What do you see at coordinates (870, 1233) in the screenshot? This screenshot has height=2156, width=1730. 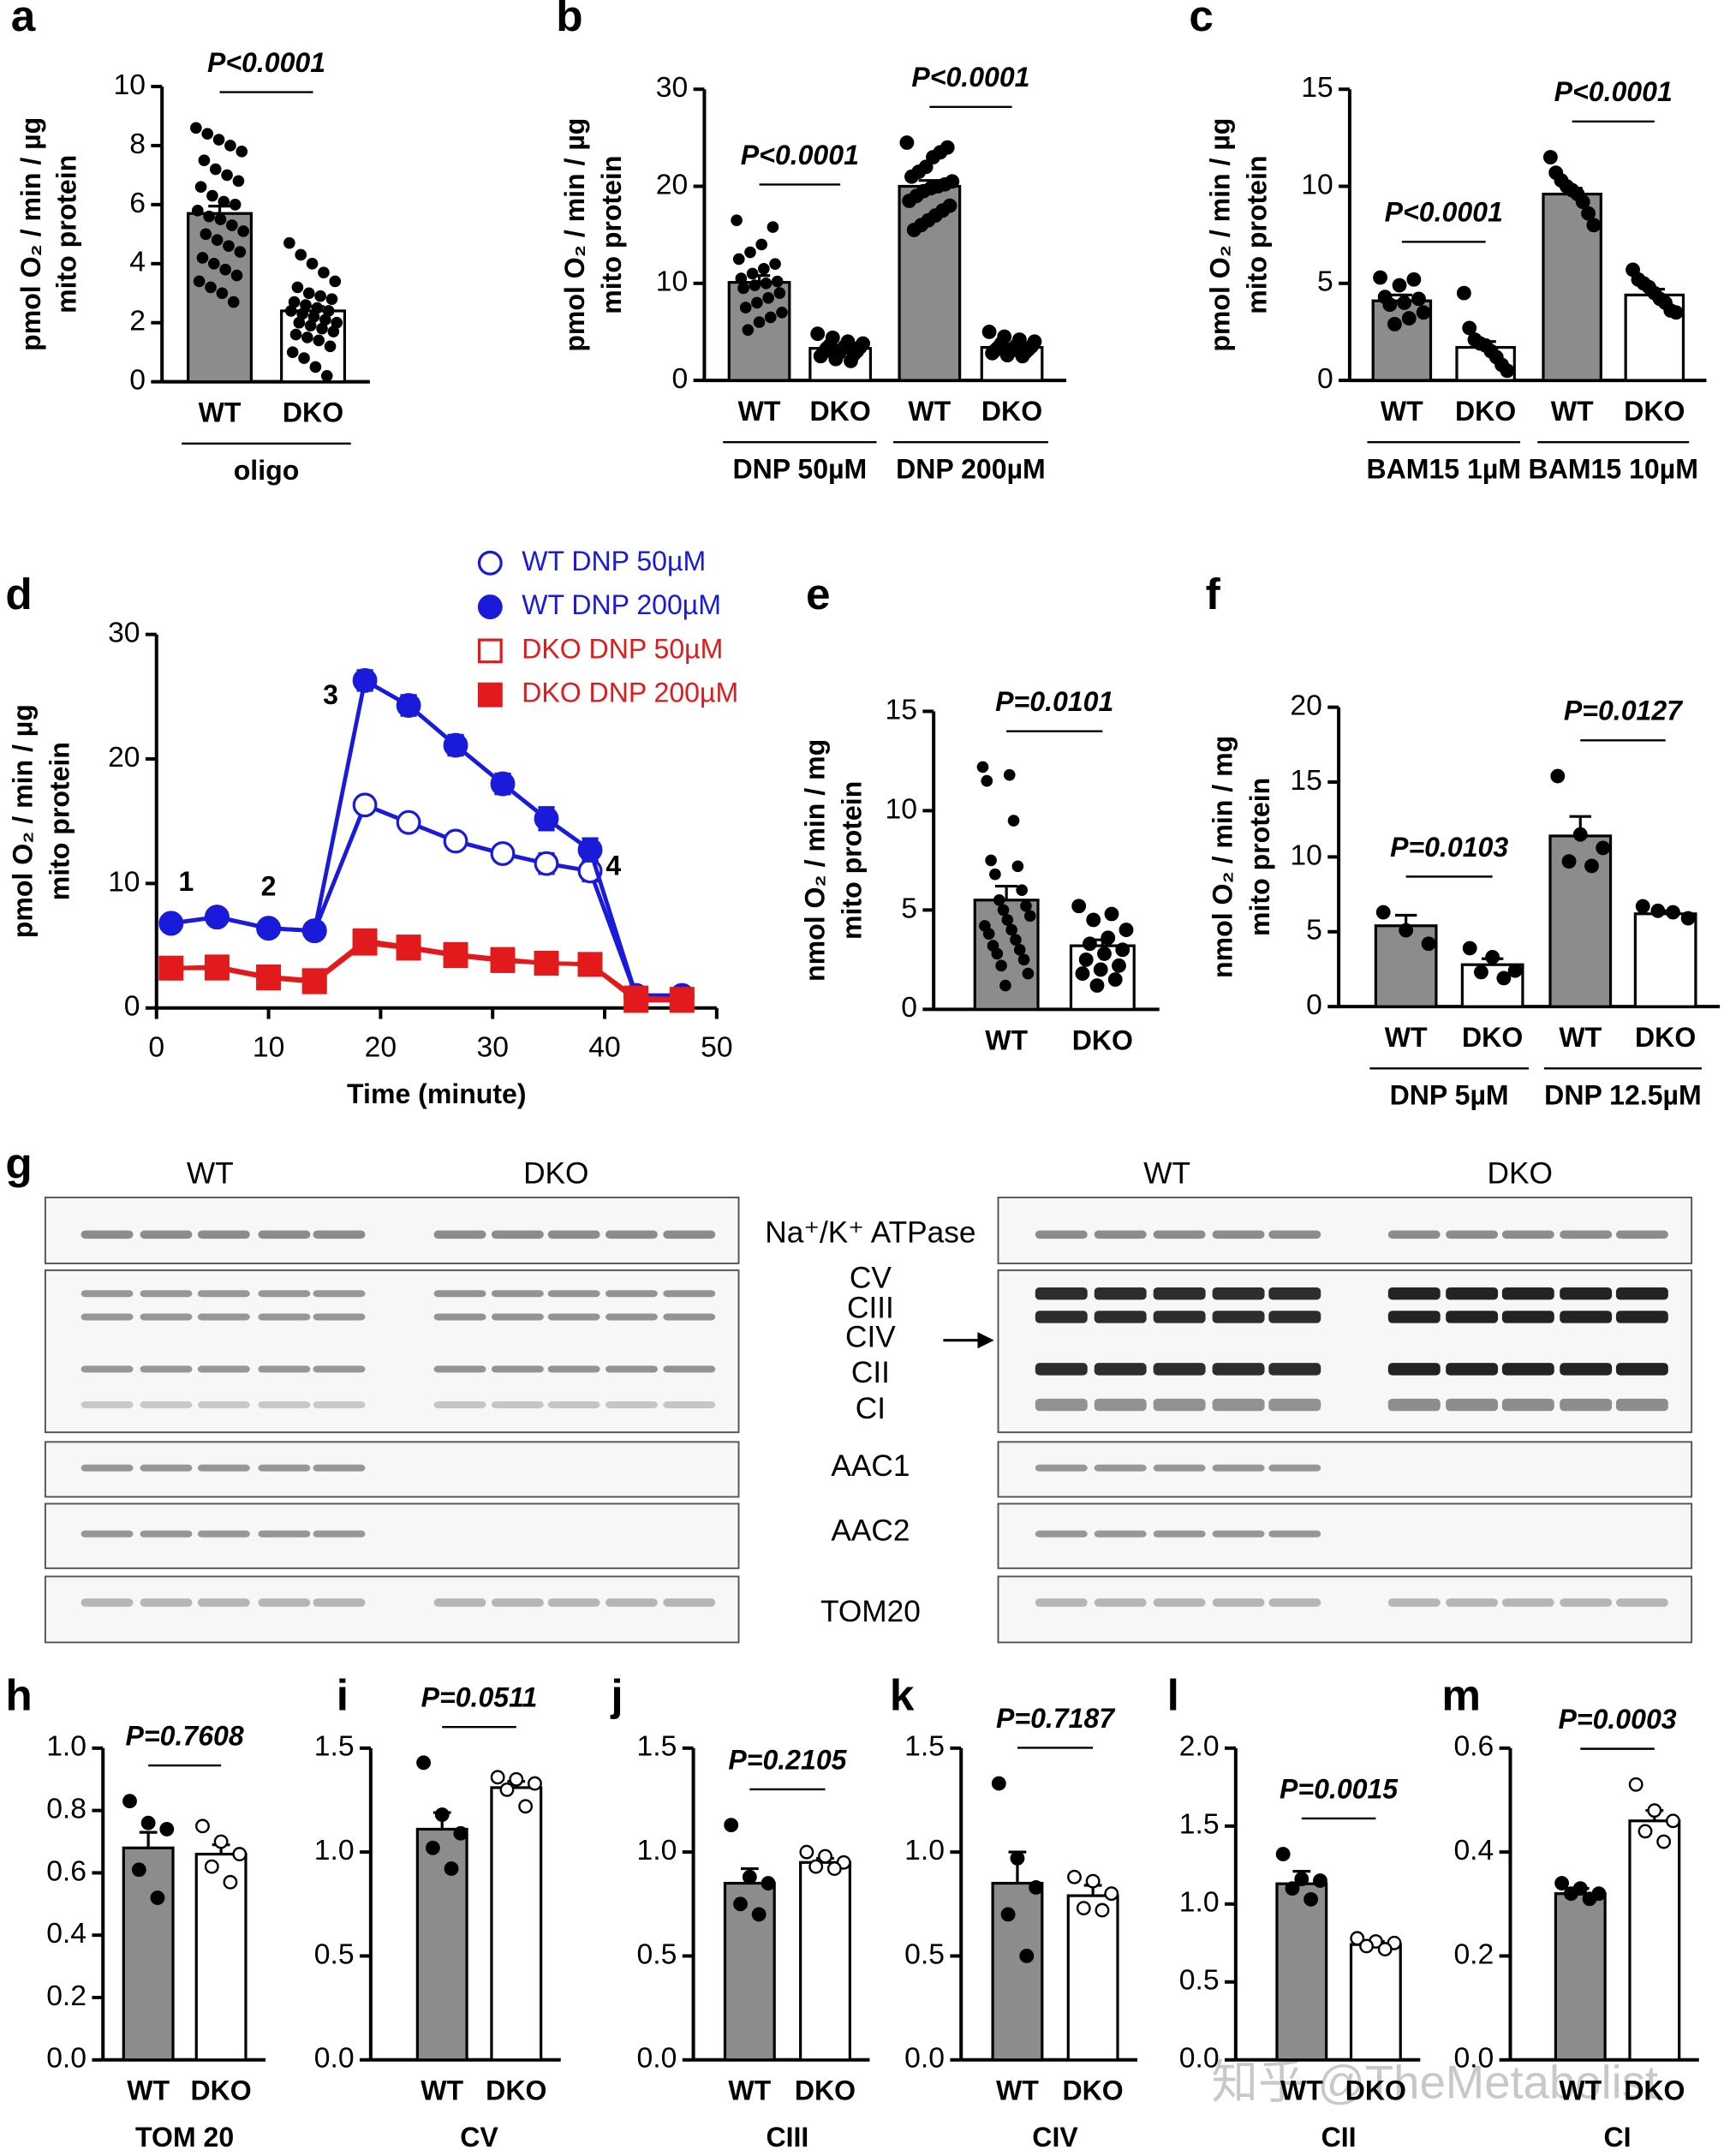 I see `blot-label: Na⁺/K⁺ ATPase` at bounding box center [870, 1233].